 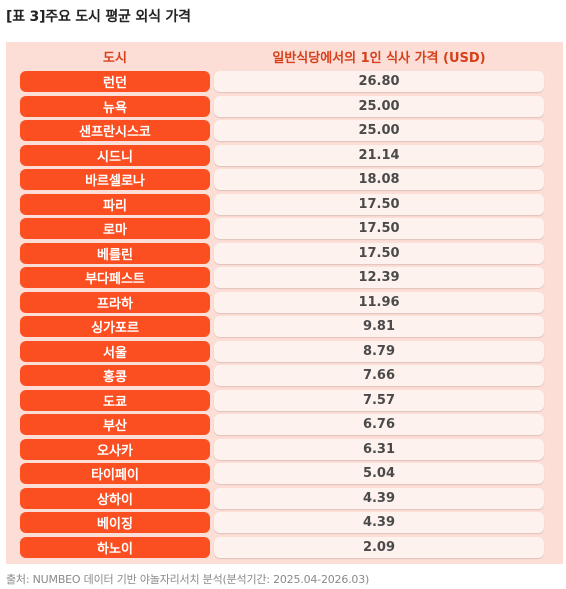 I want to click on table-row: 부다페스트 12.39, so click(x=283, y=279).